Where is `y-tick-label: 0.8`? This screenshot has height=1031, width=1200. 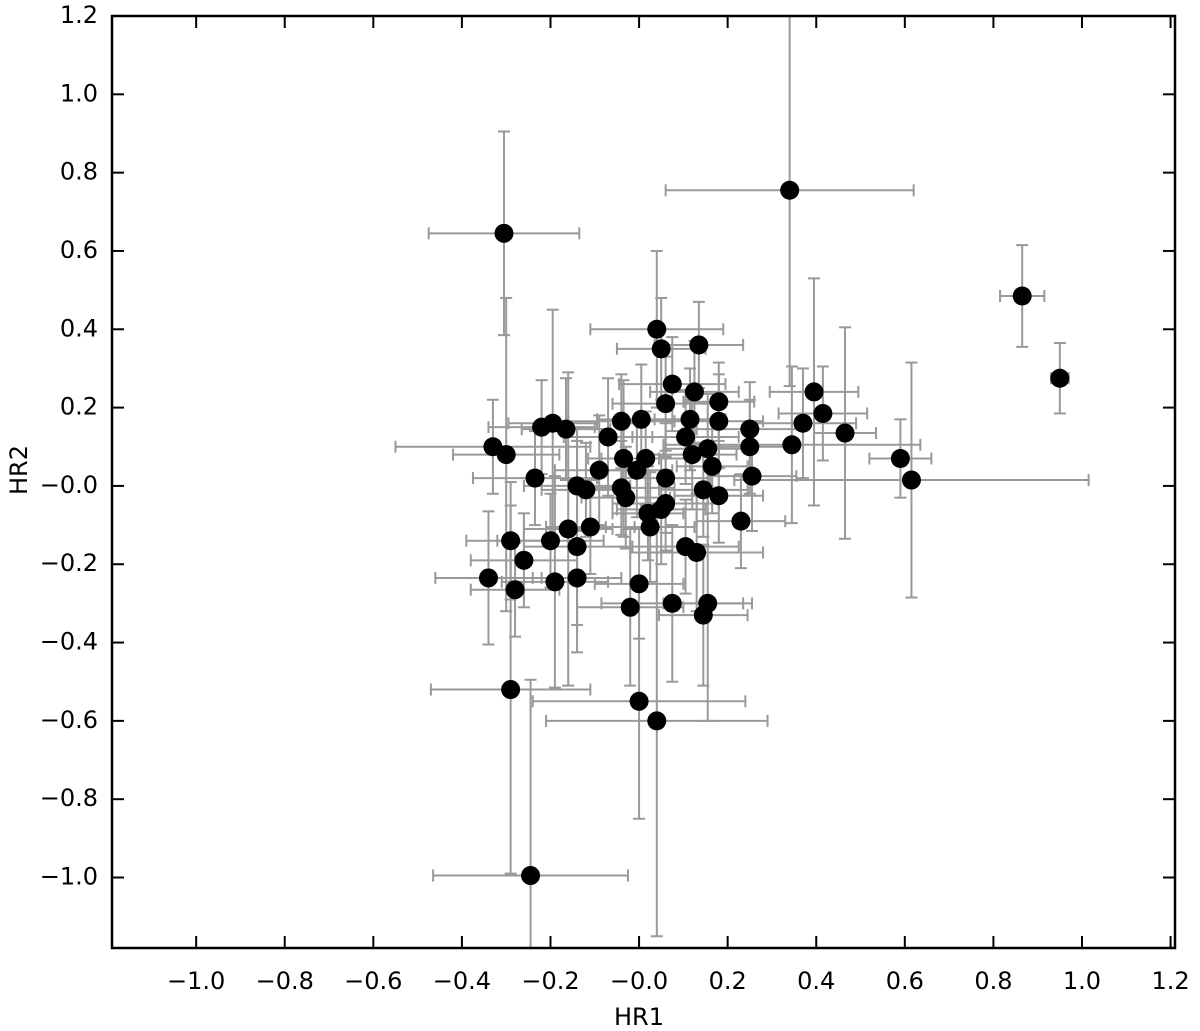
y-tick-label: 0.8 is located at coordinates (79, 172).